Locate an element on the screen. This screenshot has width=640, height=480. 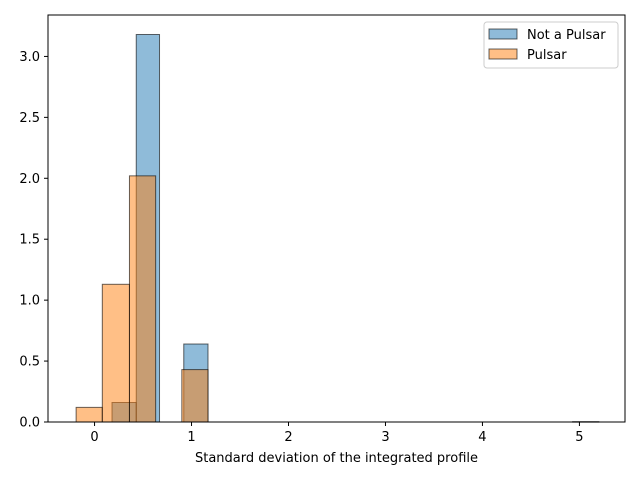
legend-swatch-pulsar is located at coordinates (503, 54).